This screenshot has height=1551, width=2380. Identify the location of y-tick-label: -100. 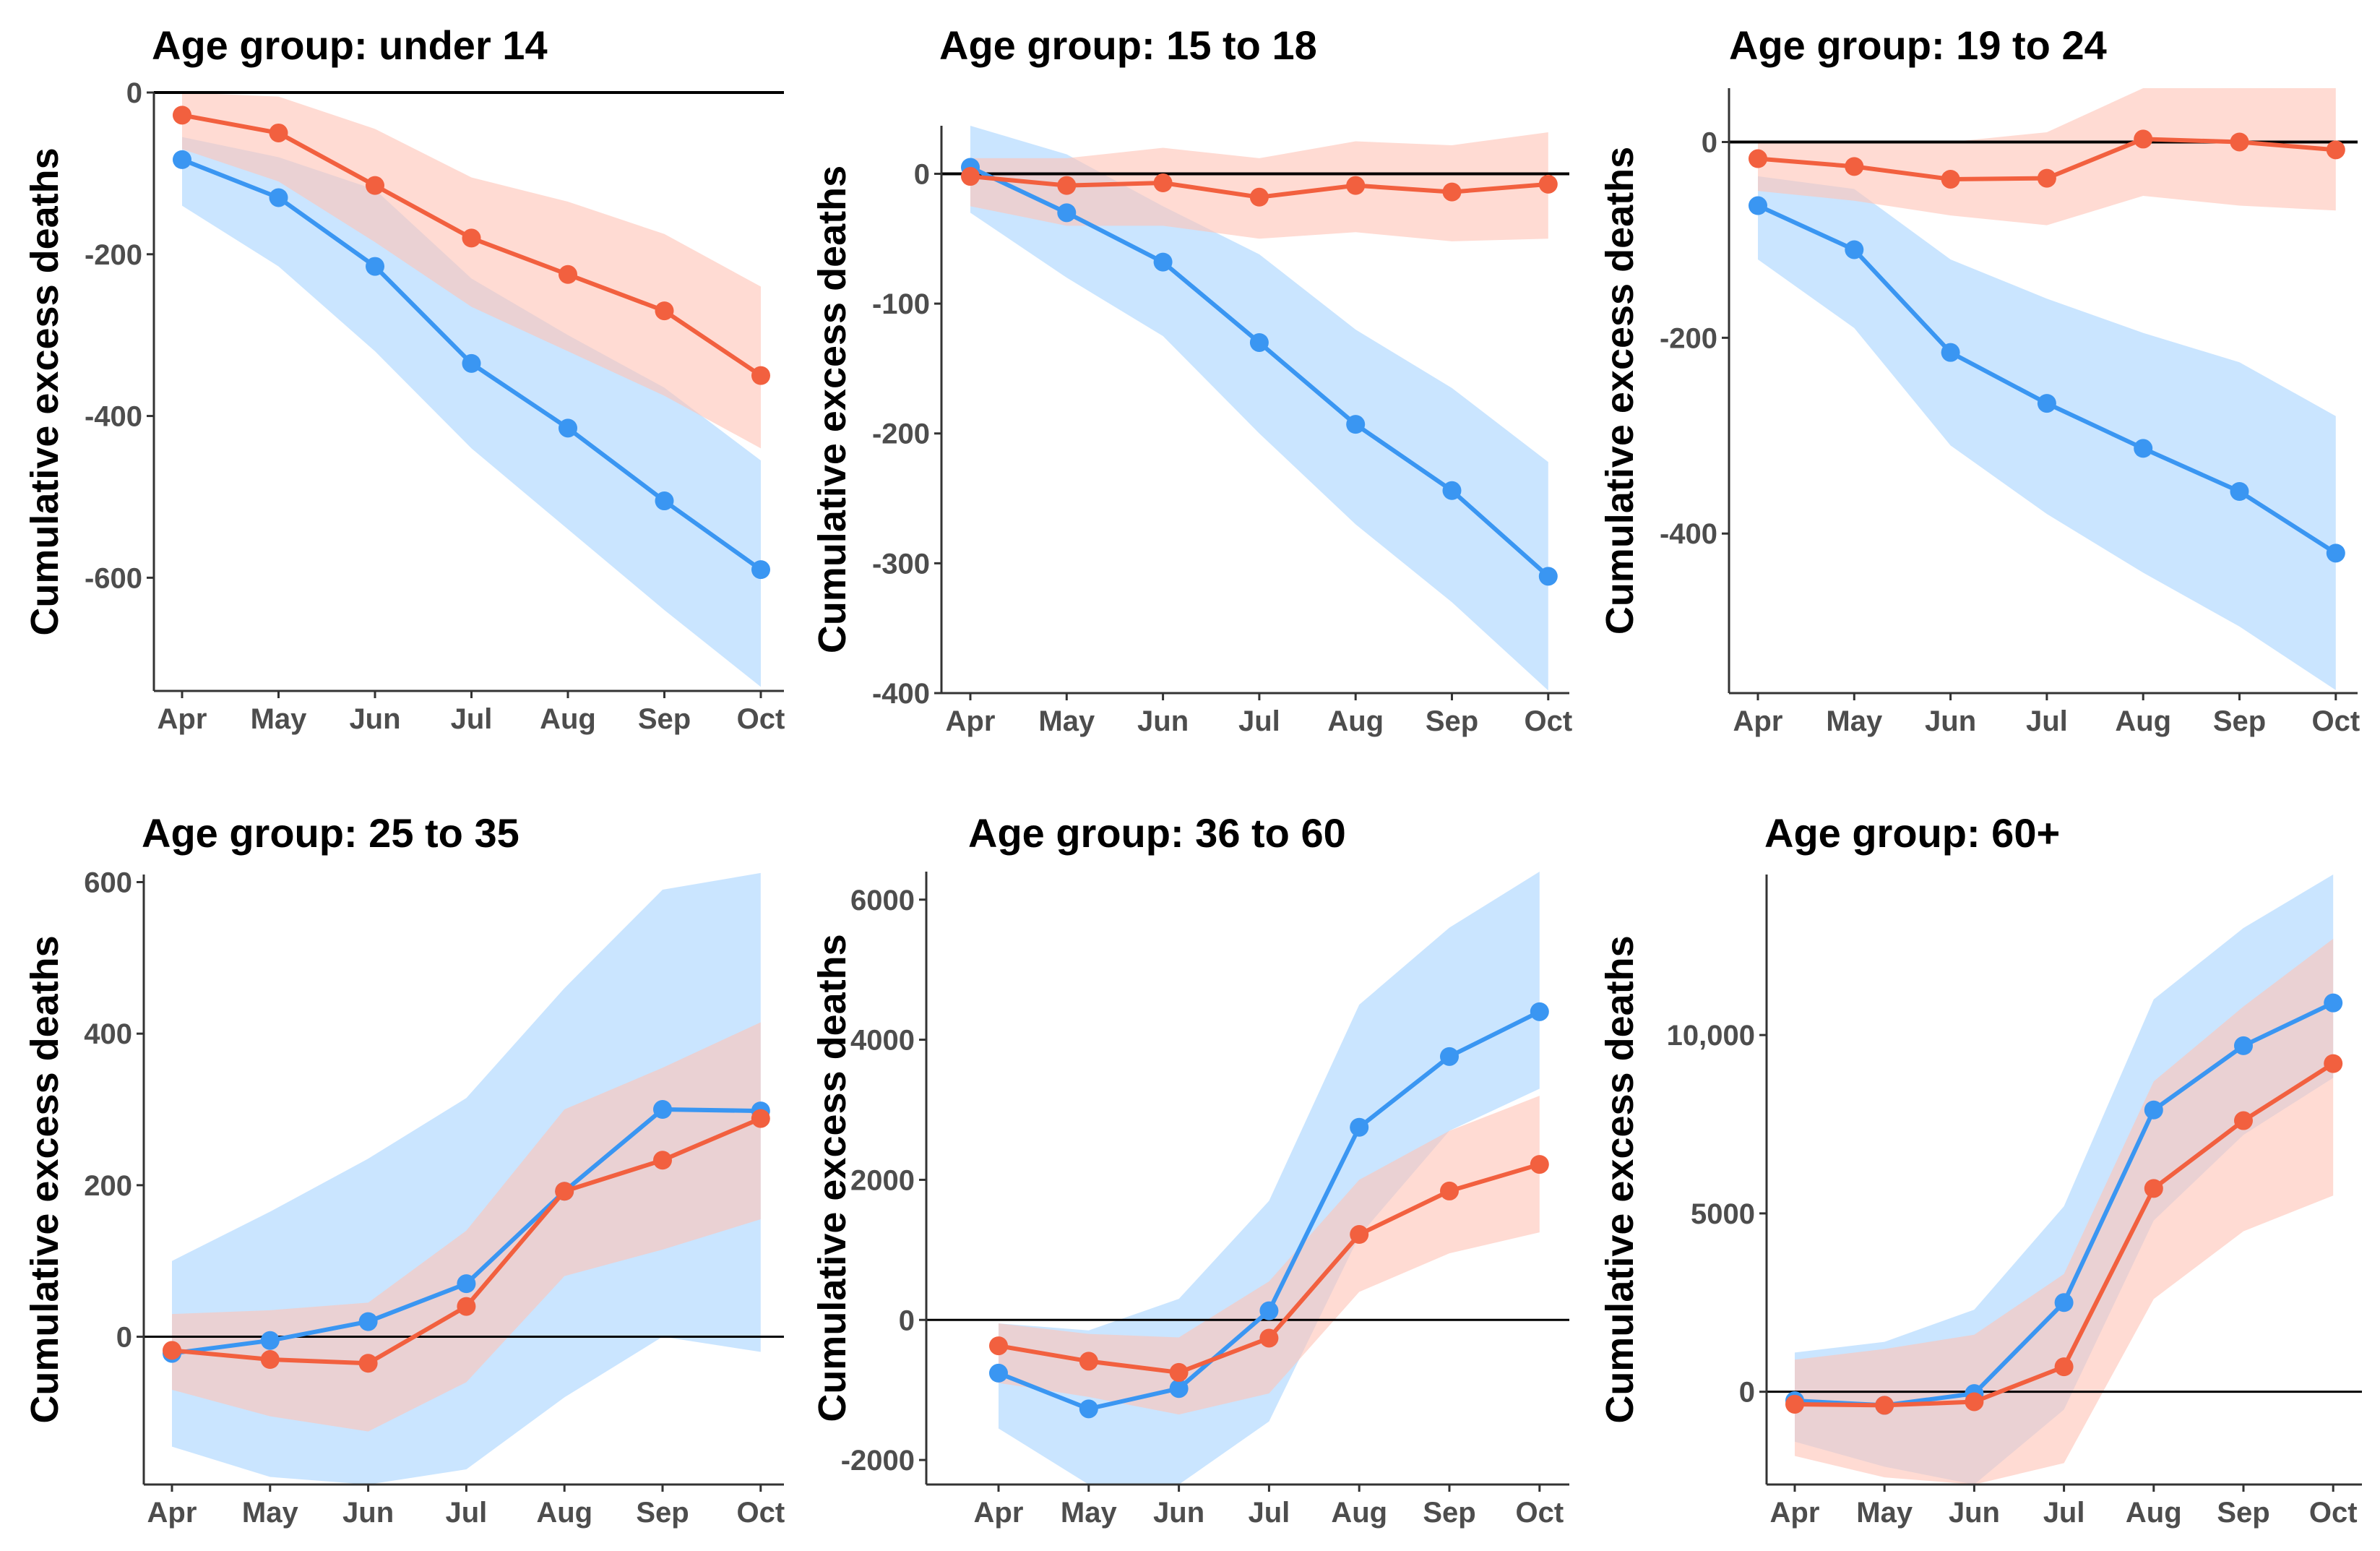
(901, 304).